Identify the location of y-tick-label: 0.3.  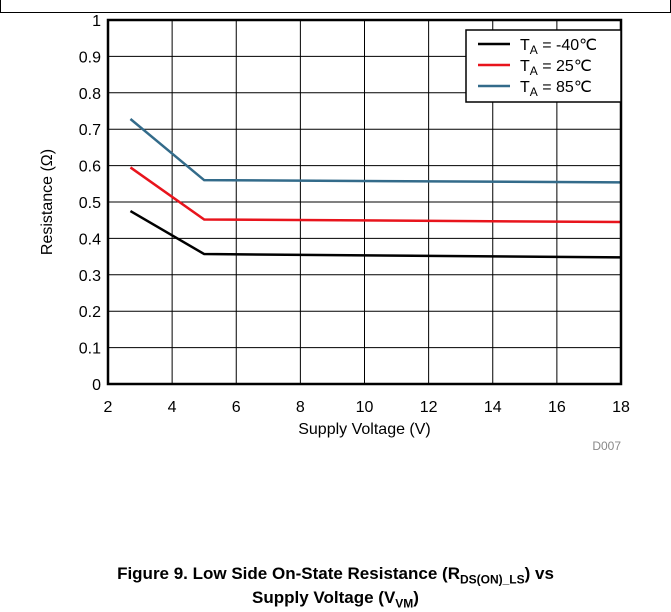
(90, 276).